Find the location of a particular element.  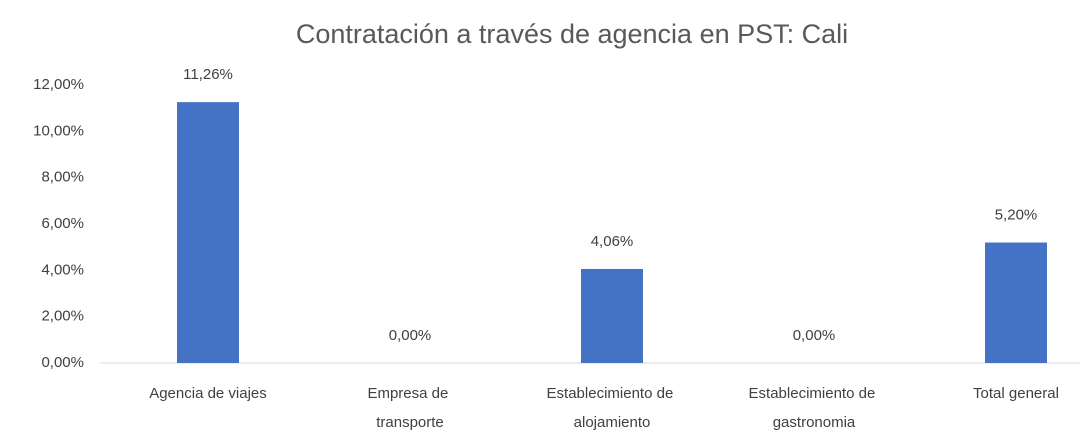

data-label: 11,26% is located at coordinates (208, 74).